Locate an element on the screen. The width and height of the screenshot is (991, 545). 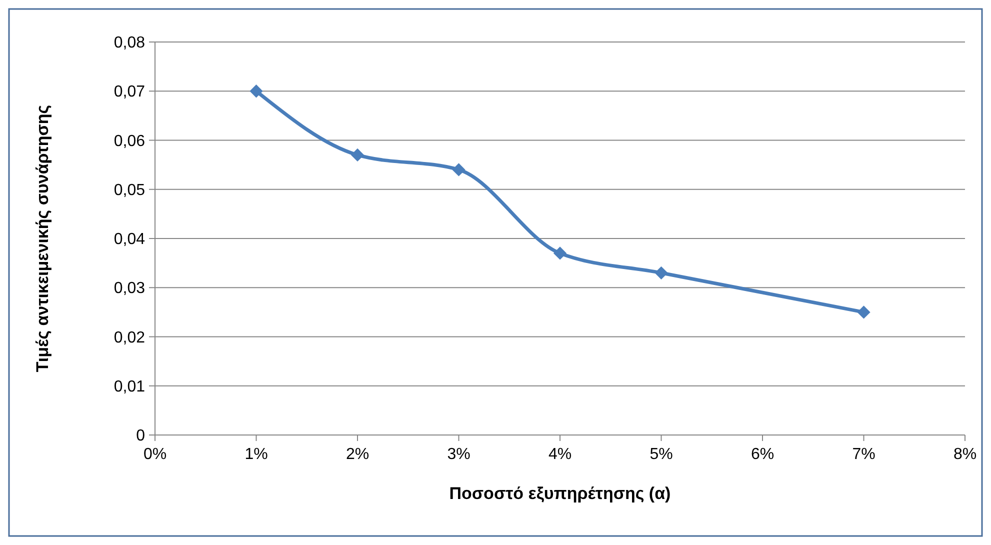
y-tick-label: 0,06 is located at coordinates (130, 141).